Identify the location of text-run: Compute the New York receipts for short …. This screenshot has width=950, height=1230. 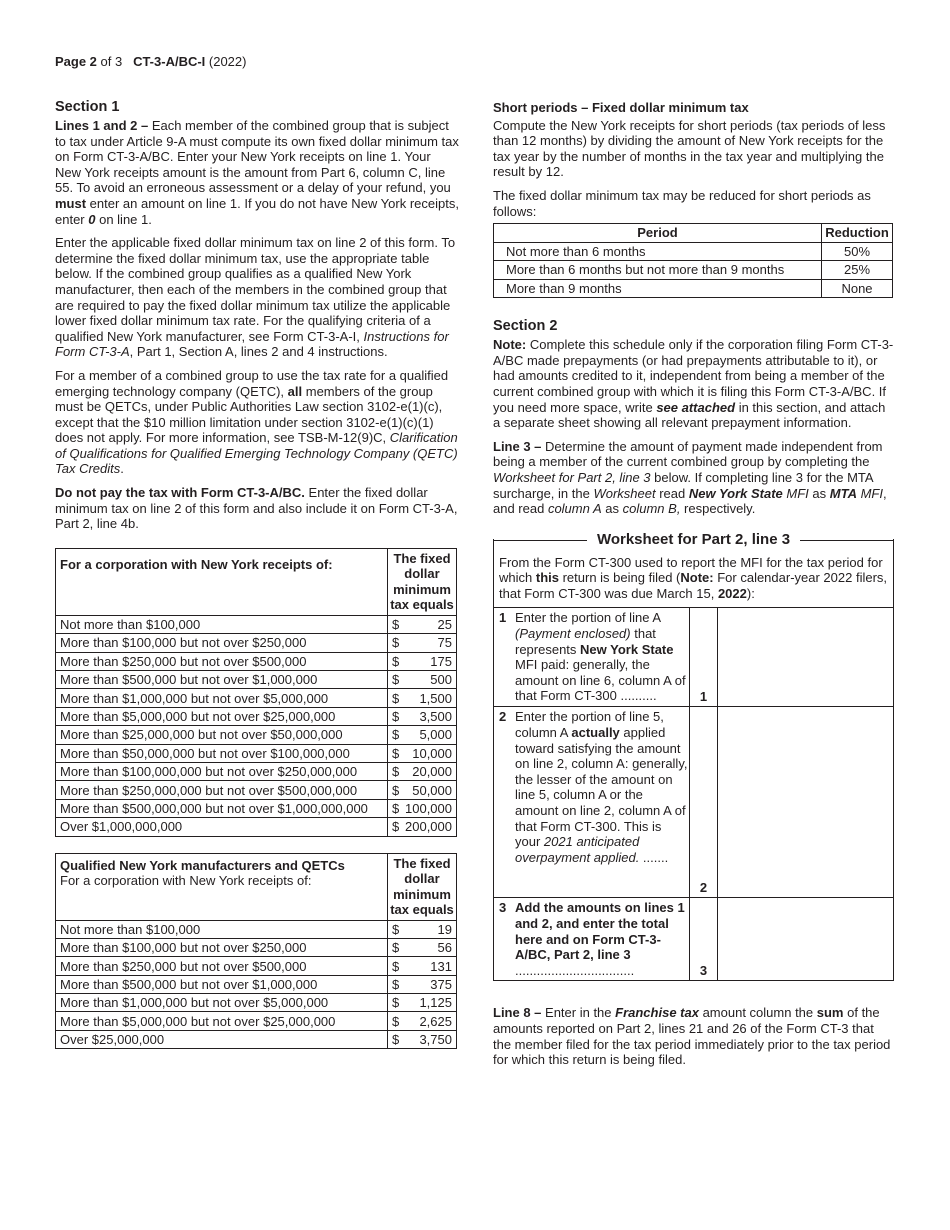
(689, 148).